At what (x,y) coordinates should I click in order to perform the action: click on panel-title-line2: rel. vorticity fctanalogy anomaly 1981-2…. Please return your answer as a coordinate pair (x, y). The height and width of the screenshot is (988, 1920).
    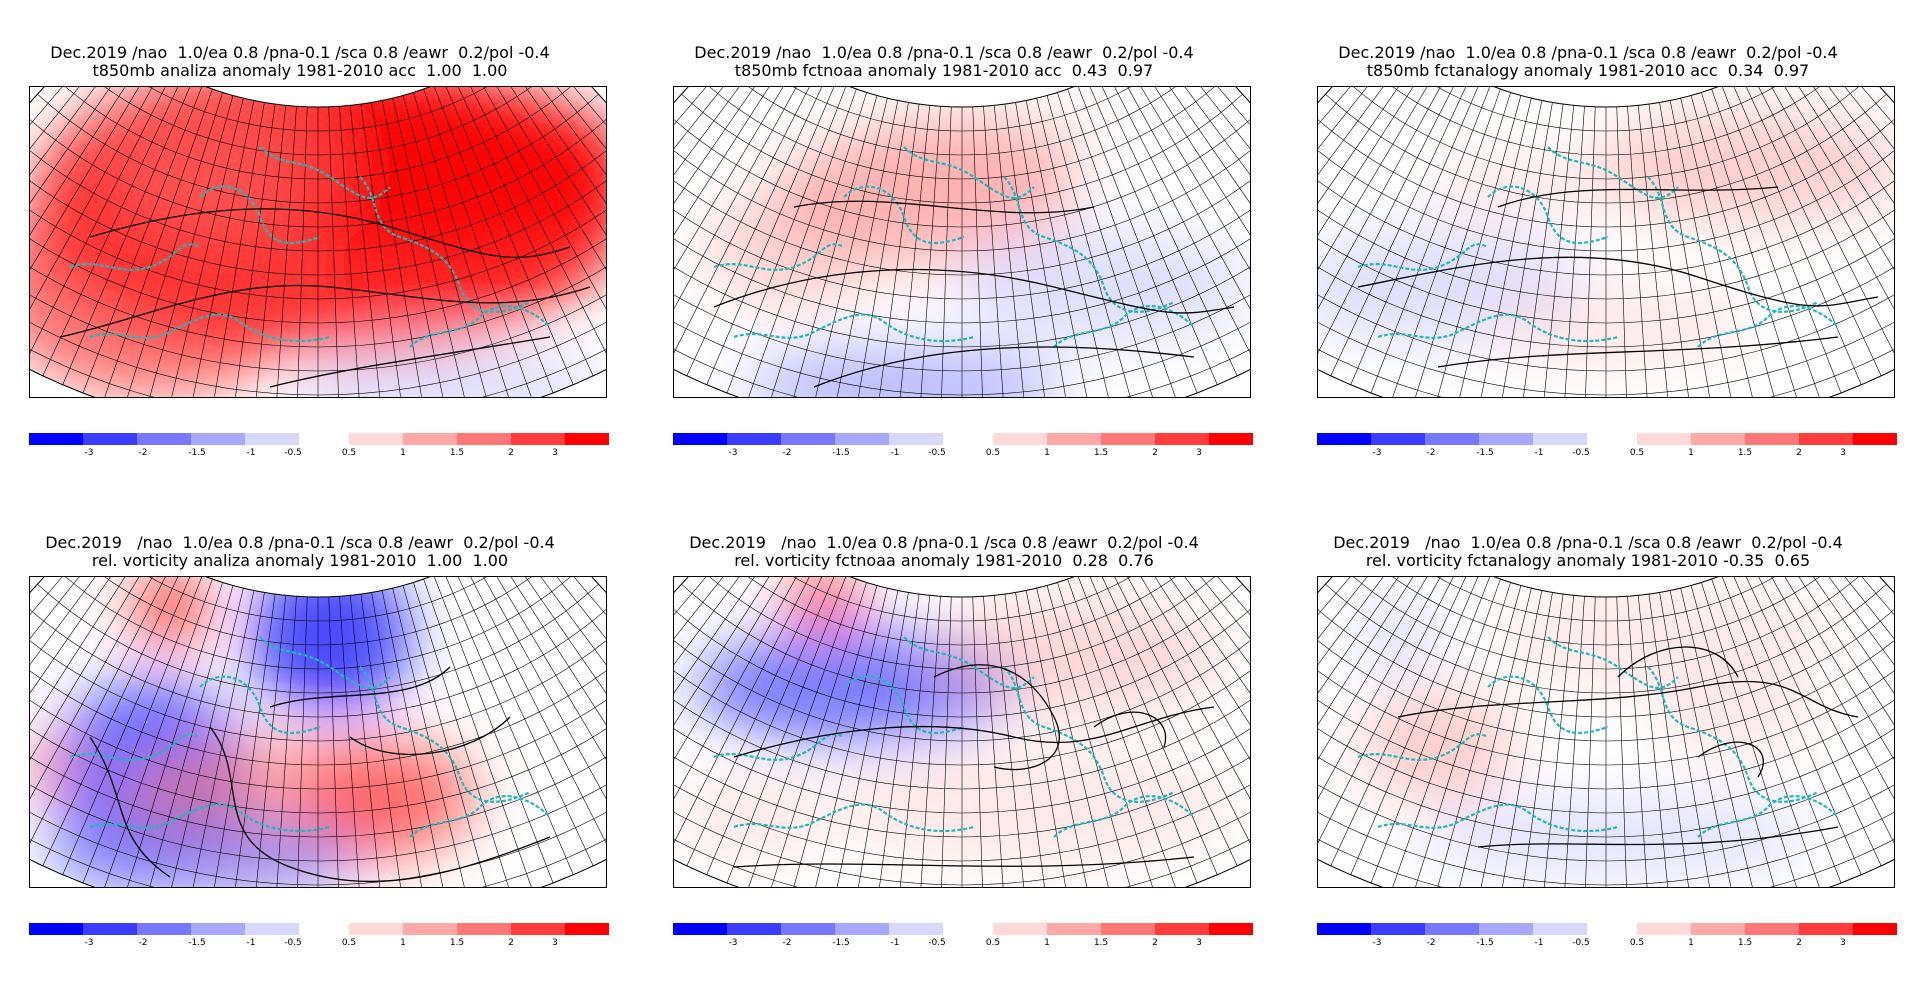
    Looking at the image, I should click on (1588, 560).